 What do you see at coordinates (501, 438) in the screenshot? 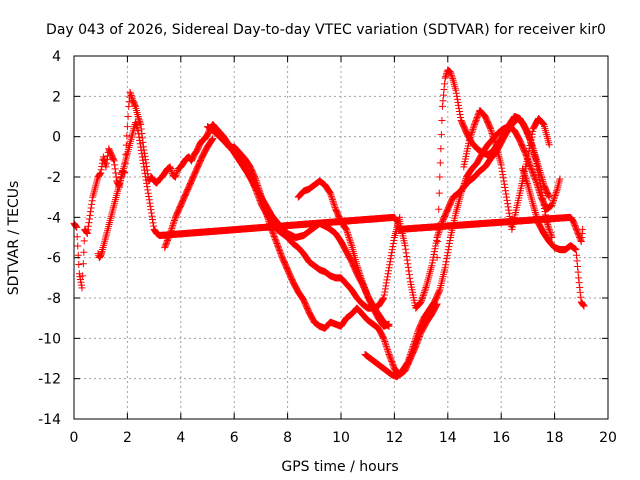
I see `x-tick-label: 16` at bounding box center [501, 438].